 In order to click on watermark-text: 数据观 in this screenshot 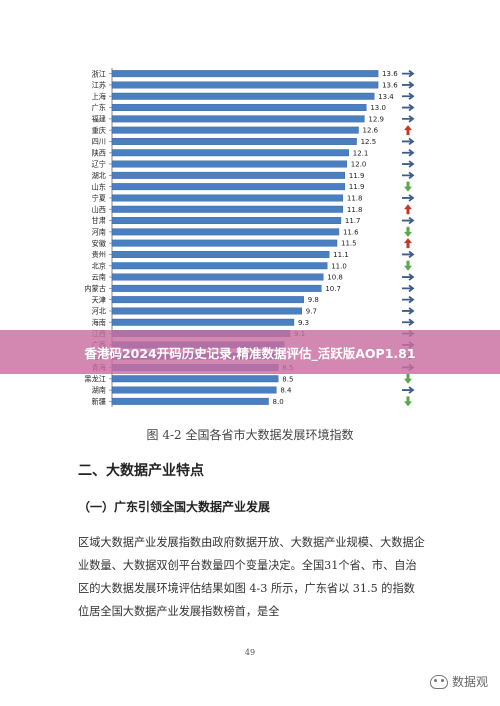, I will do `click(469, 682)`.